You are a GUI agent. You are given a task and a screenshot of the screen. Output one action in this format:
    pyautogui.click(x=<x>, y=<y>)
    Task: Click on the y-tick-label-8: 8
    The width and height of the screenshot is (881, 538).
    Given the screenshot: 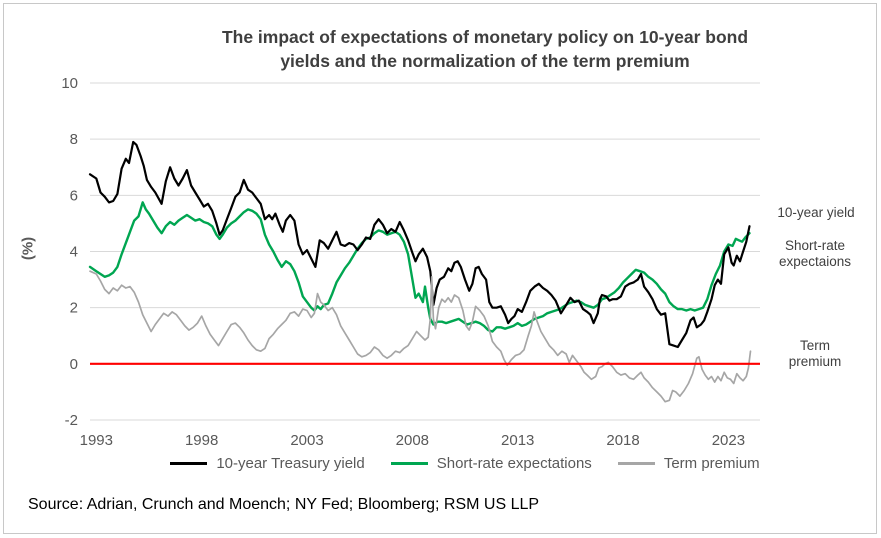 What is the action you would take?
    pyautogui.click(x=74, y=139)
    